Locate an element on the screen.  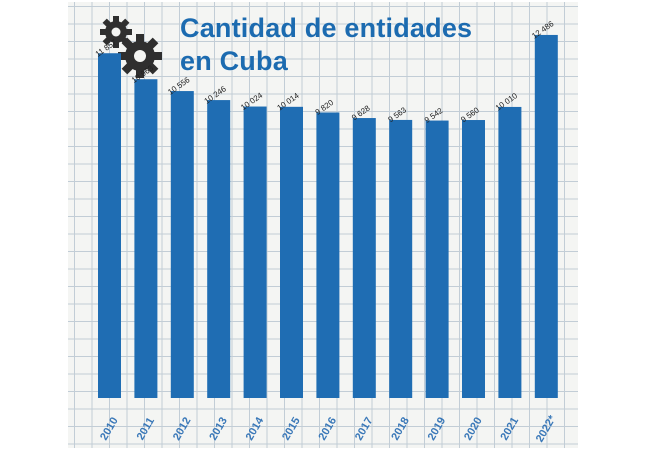
chart-title: Cantidad de entidades en Cuba is located at coordinates (326, 45).